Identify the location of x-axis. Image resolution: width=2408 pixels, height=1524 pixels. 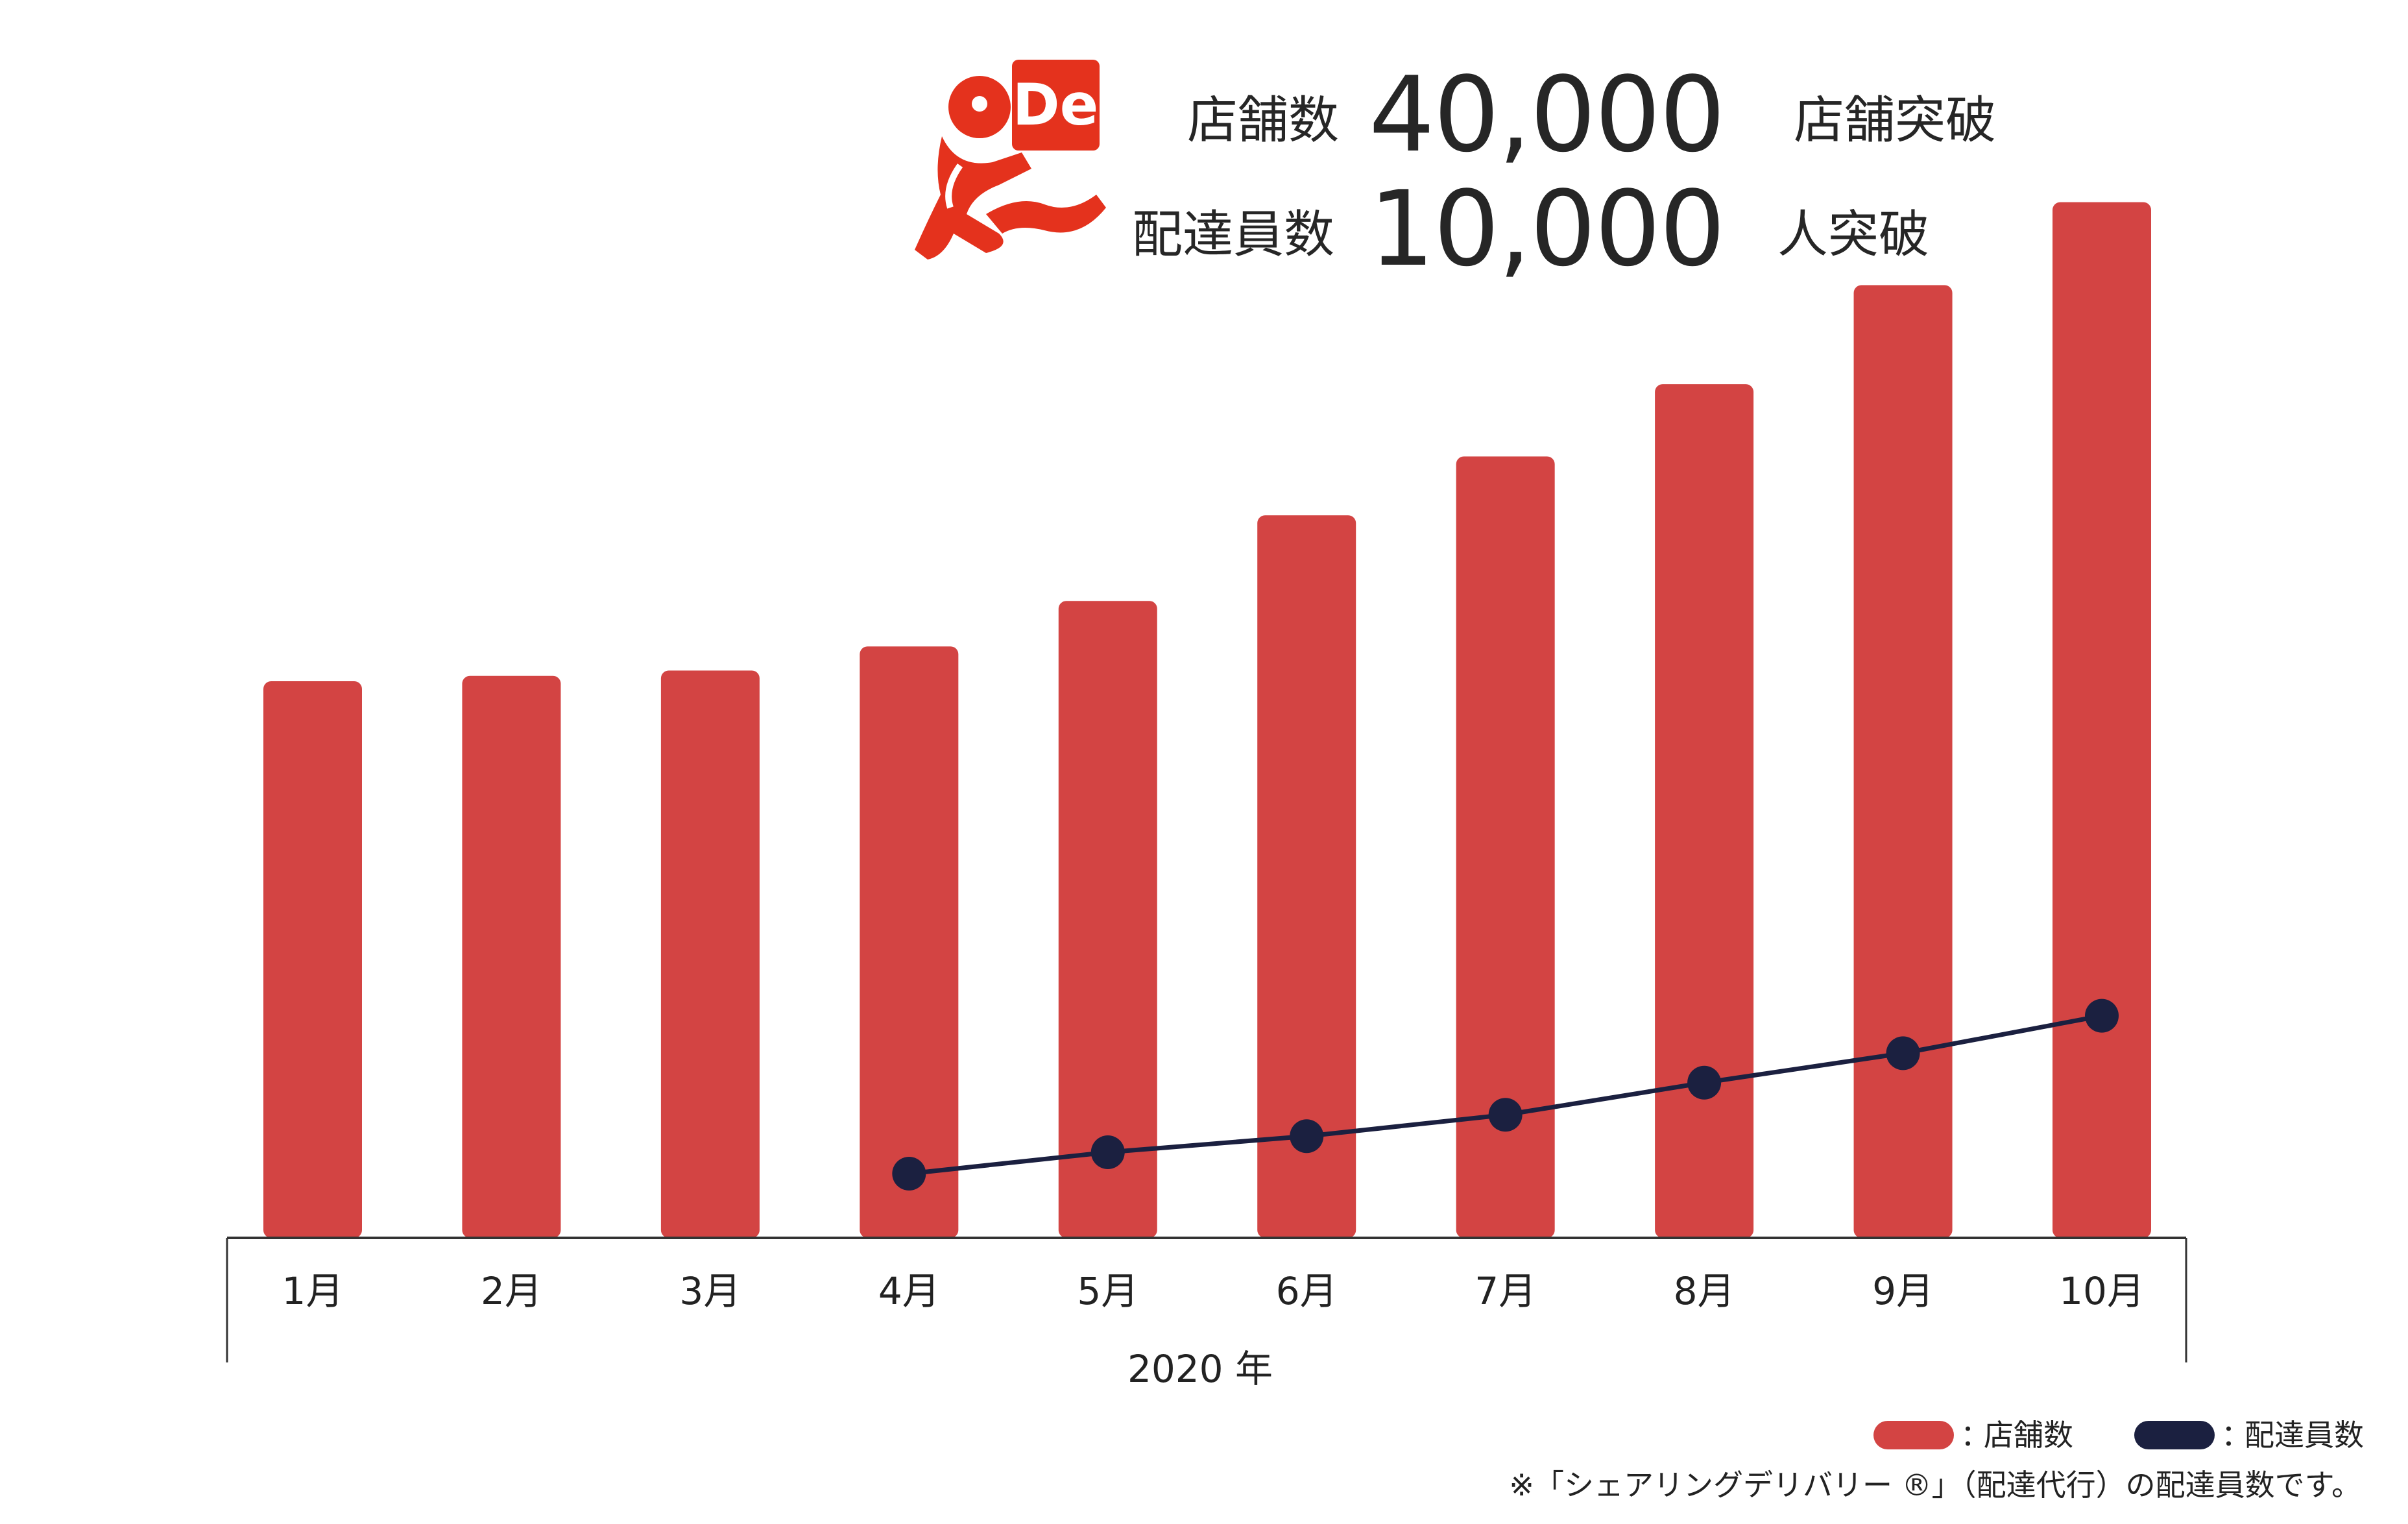
(1206, 1299).